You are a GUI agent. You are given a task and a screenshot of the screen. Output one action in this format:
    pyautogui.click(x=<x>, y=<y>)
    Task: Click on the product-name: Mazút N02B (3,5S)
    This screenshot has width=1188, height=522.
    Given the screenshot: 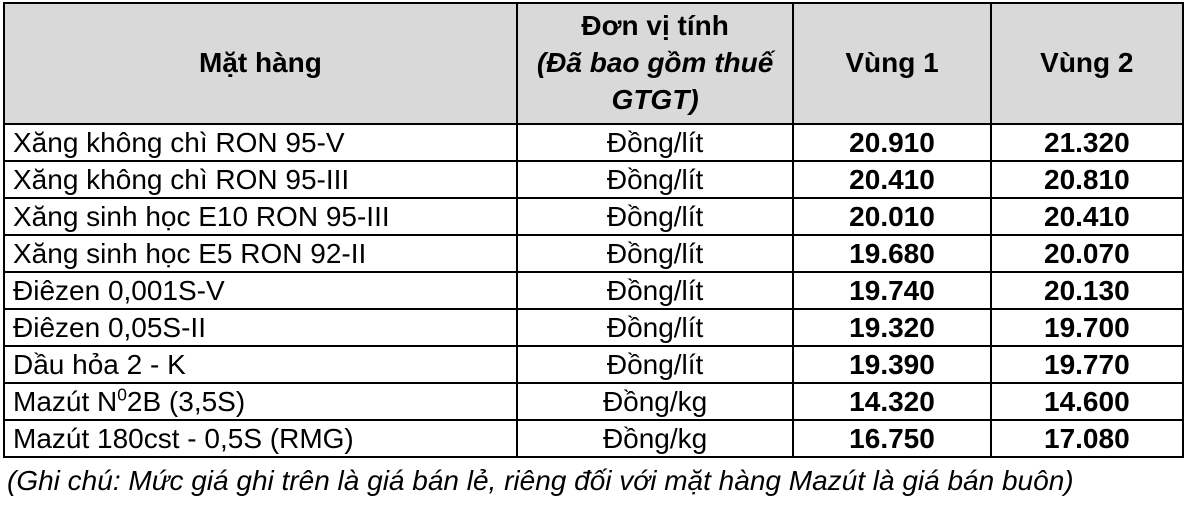 What is the action you would take?
    pyautogui.click(x=260, y=401)
    